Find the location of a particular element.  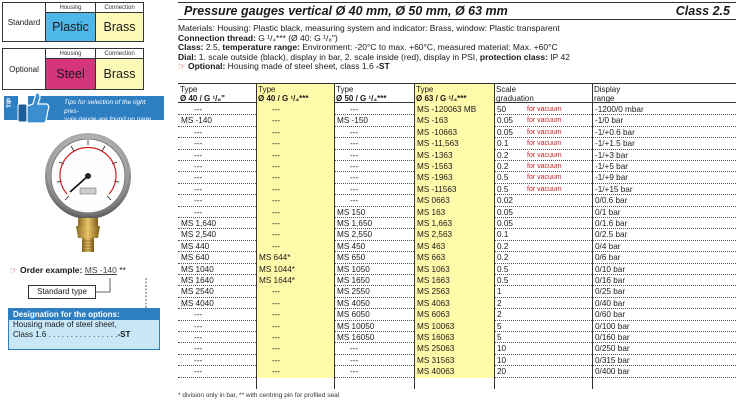

table-row: --- --- MS 10050 MS 10063 5 0/100 bar is located at coordinates (457, 326).